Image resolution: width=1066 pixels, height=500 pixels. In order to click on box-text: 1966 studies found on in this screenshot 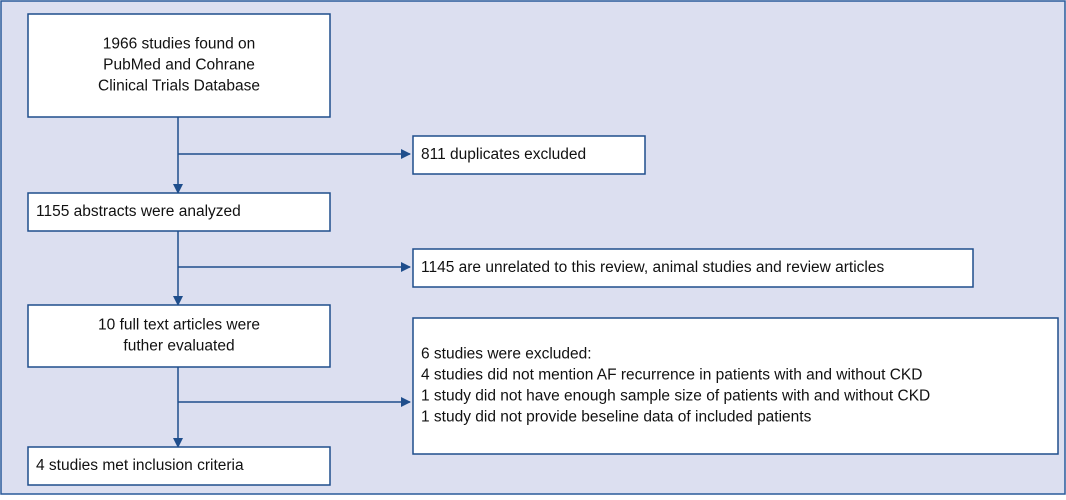, I will do `click(179, 44)`.